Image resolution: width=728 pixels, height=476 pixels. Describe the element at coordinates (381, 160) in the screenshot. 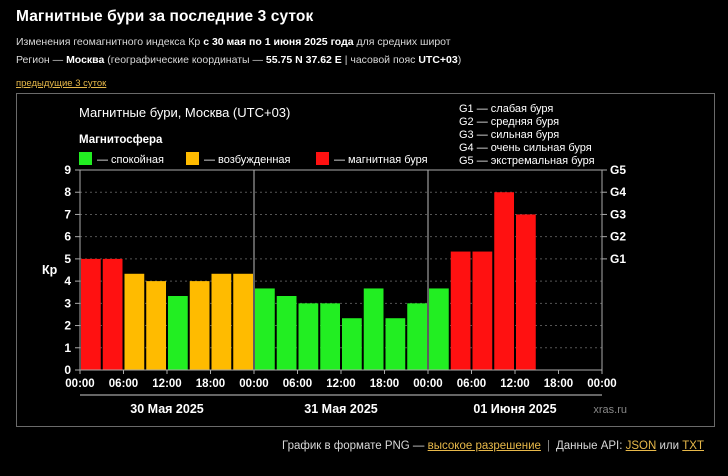

I see `legend-label: — магнитная буря` at that location.